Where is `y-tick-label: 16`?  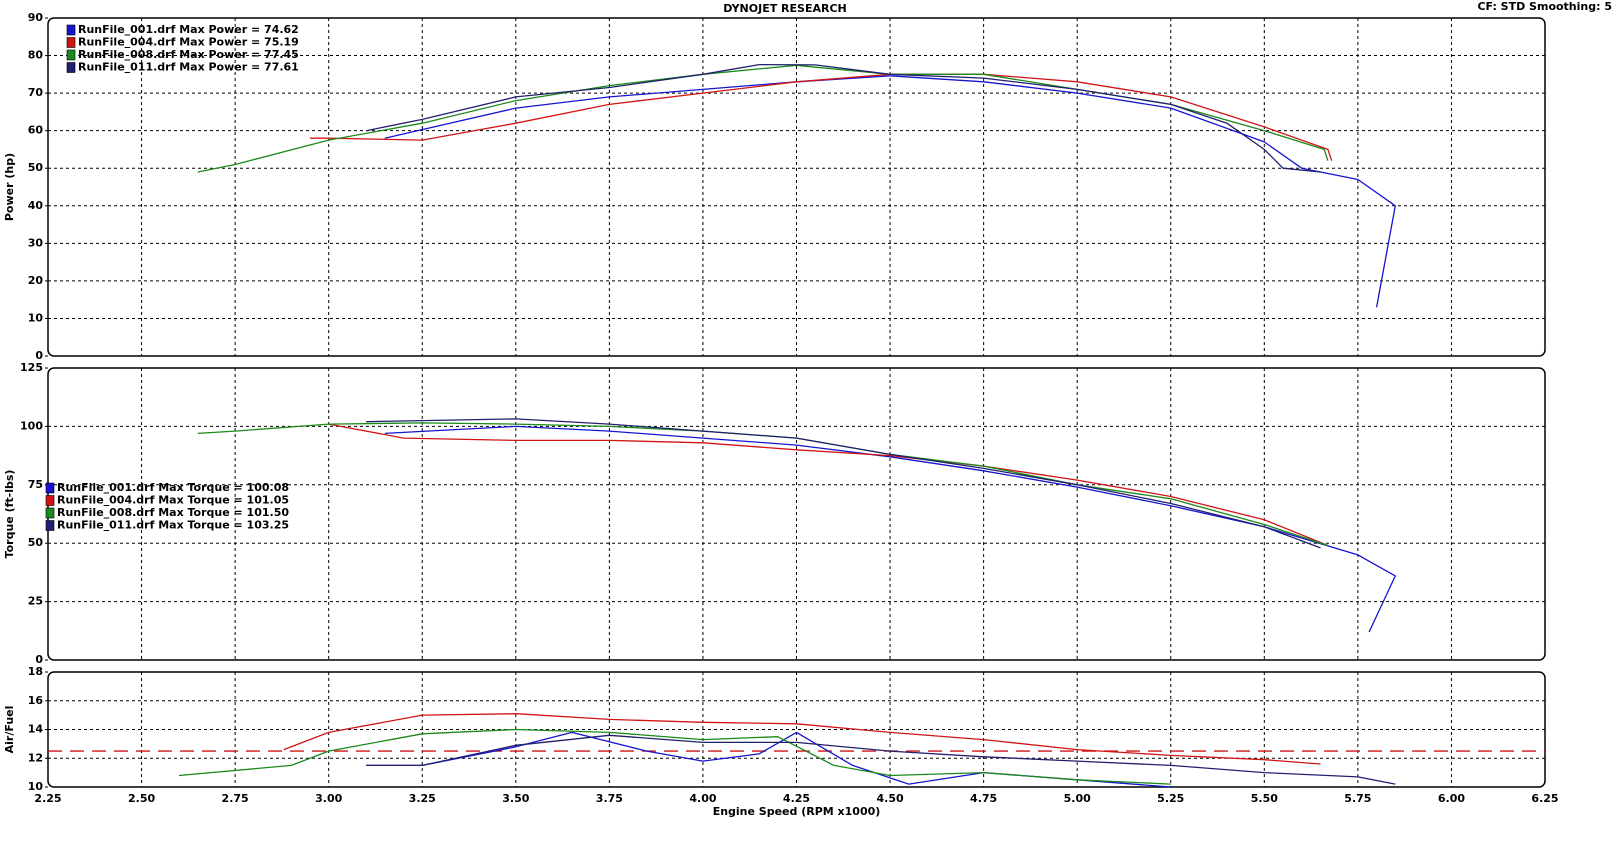 y-tick-label: 16 is located at coordinates (36, 700).